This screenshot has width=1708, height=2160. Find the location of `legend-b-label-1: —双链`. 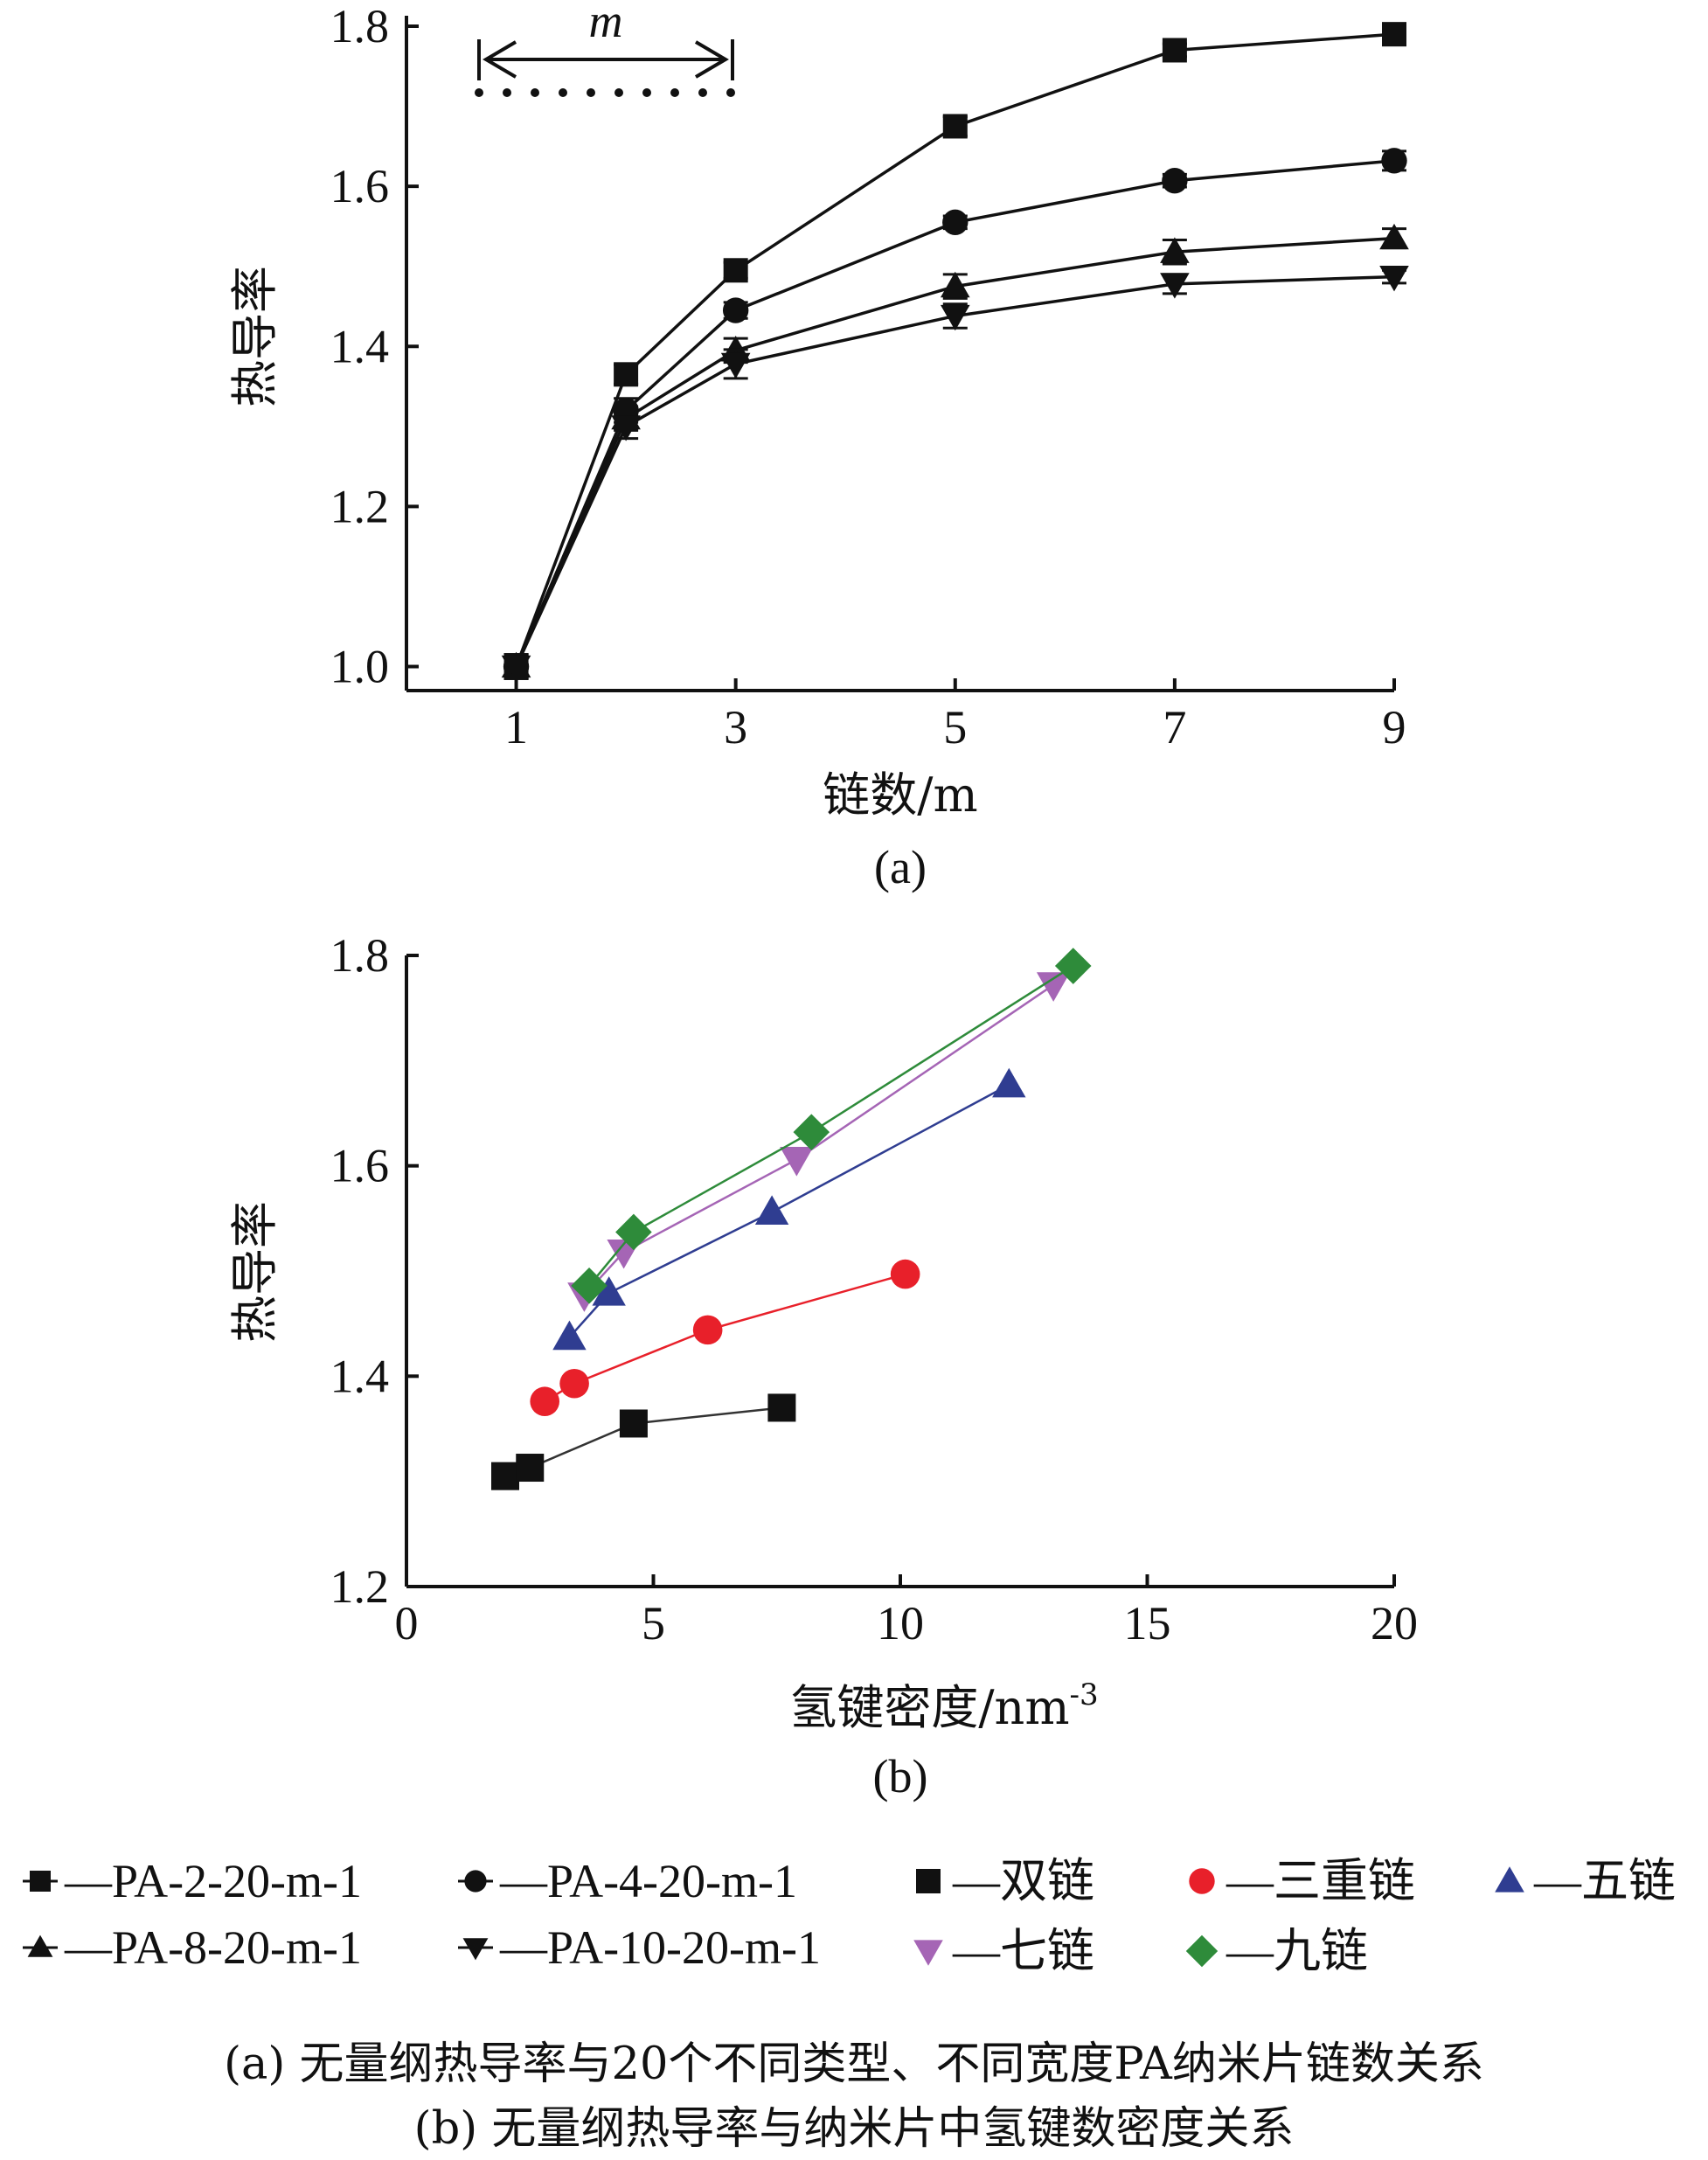

legend-b-label-1: —双链 is located at coordinates (1023, 1881).